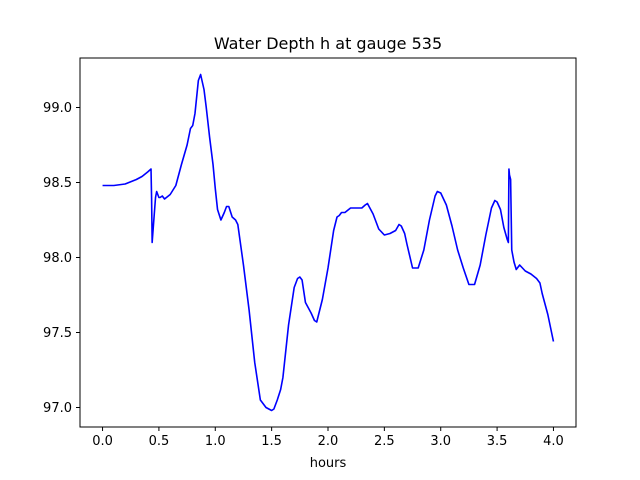  I want to click on y-tick-label: 98.0, so click(57, 258).